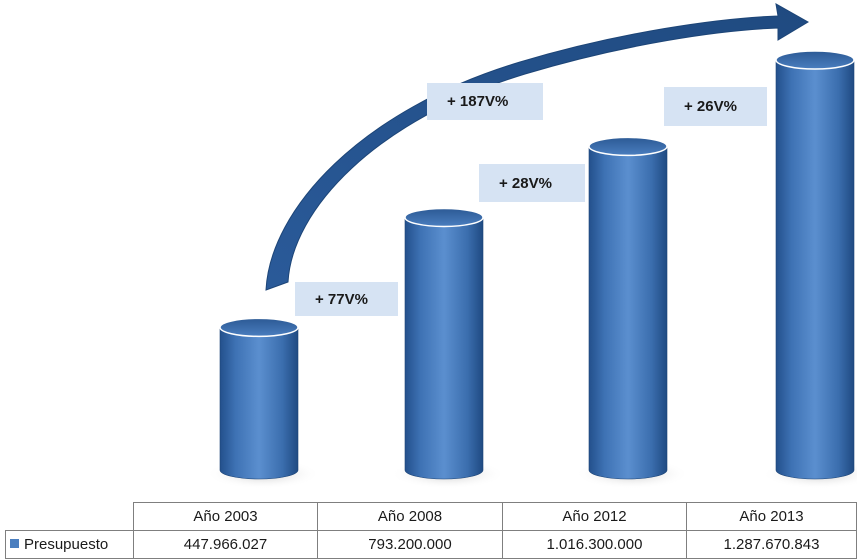  Describe the element at coordinates (410, 544) in the screenshot. I see `value-cell: 793.200.000` at that location.